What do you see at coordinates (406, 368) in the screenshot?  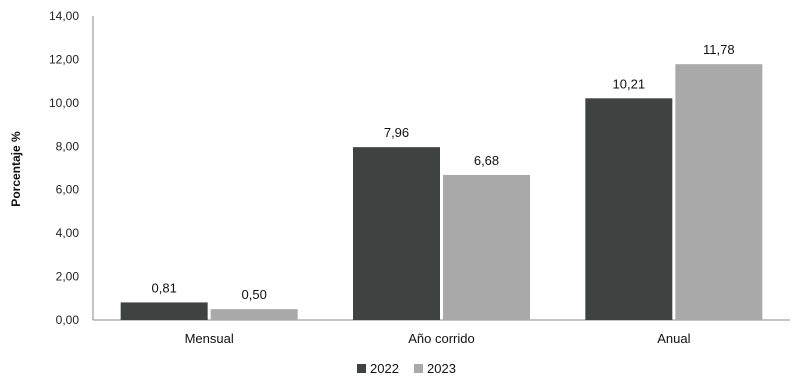 I see `legend: 2022 2023` at bounding box center [406, 368].